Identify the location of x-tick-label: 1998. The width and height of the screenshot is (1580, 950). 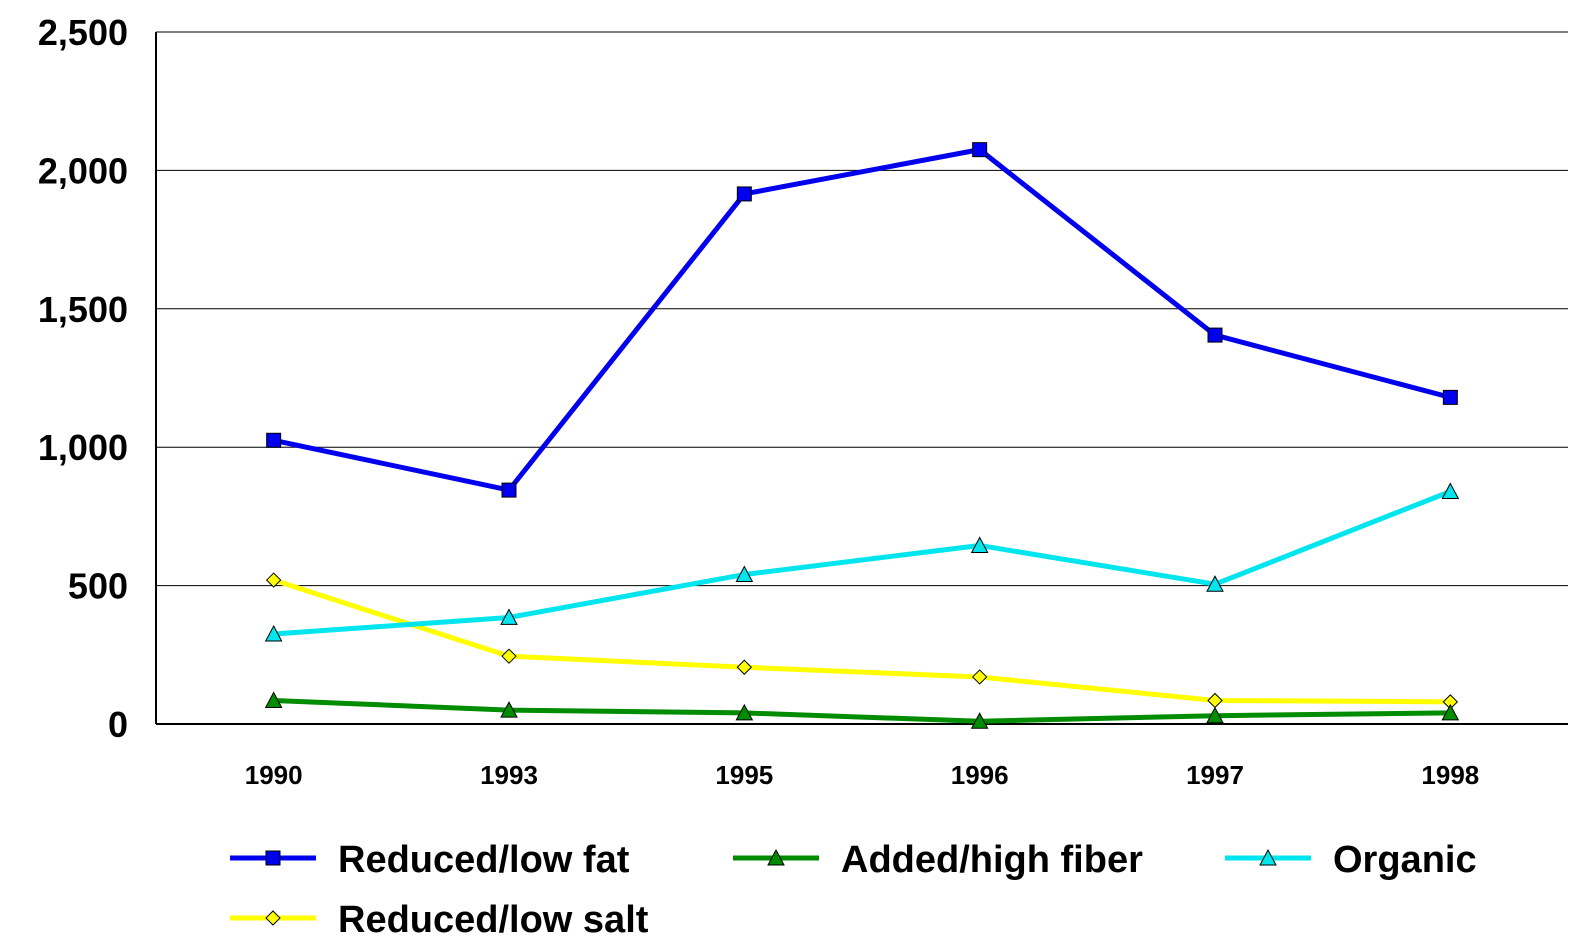
(1450, 775).